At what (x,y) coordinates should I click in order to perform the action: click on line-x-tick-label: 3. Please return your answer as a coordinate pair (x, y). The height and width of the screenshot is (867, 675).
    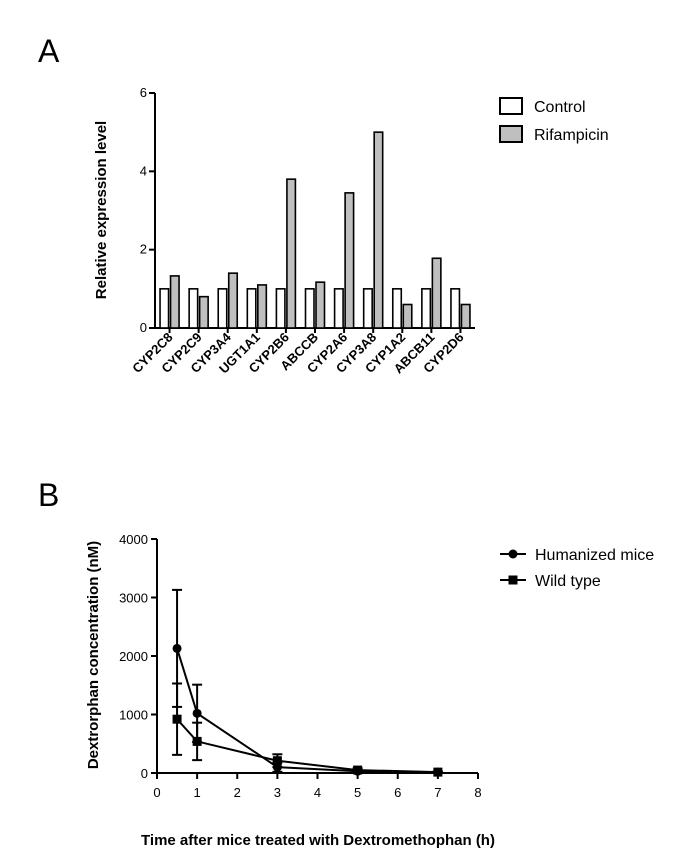
    Looking at the image, I should click on (277, 792).